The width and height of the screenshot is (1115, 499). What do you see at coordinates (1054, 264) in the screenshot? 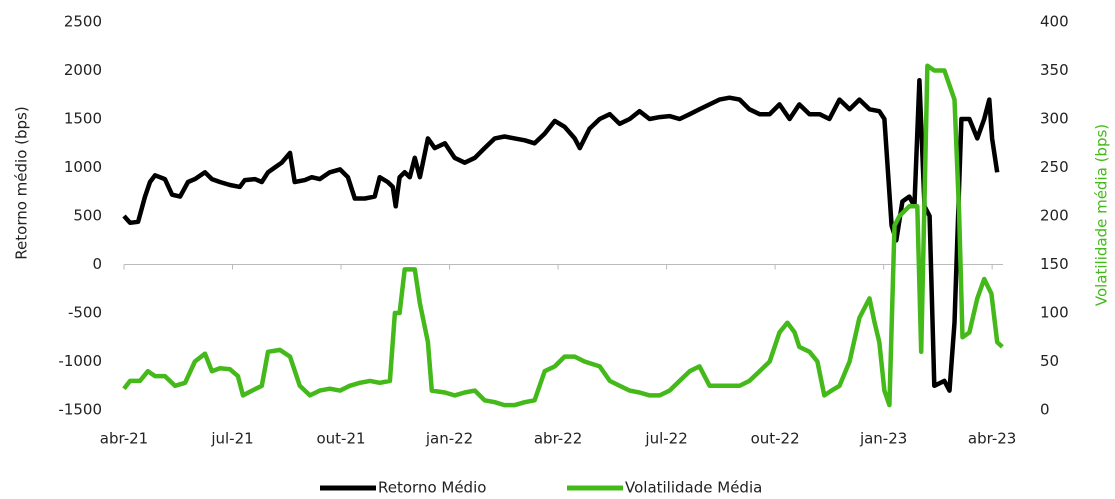
I see `y2-tick-label: 150` at bounding box center [1054, 264].